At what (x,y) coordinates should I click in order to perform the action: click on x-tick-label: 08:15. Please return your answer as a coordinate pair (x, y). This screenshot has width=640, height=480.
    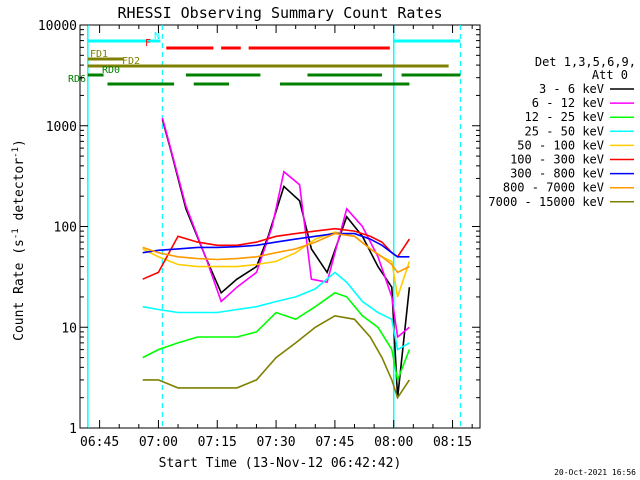
    Looking at the image, I should click on (452, 442).